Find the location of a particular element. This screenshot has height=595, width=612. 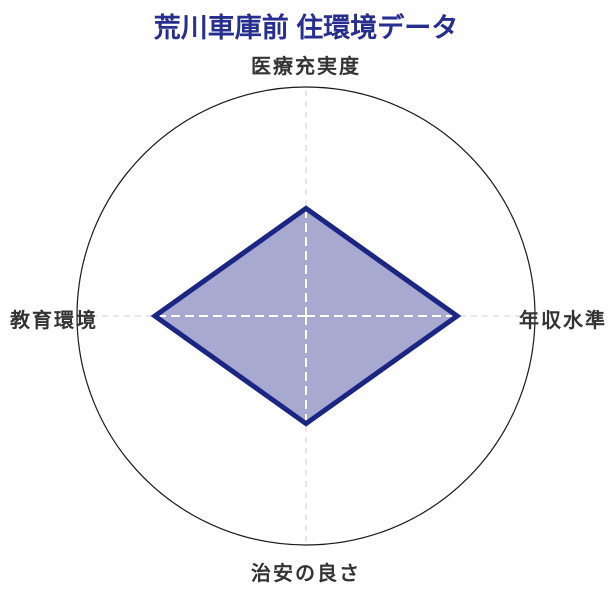

axis-label-safety: 治安の良さ is located at coordinates (306, 574).